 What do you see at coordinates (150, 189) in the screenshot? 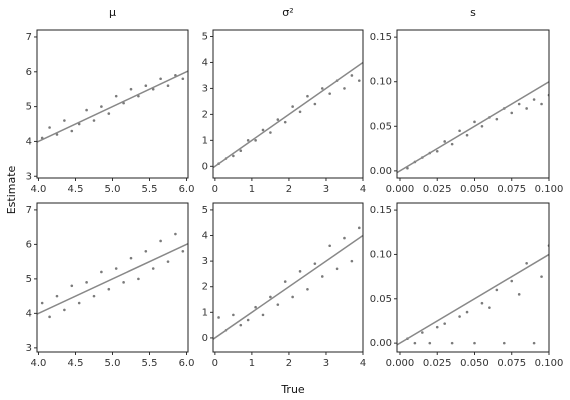
I see `x-tick-label: 5.5` at bounding box center [150, 189].